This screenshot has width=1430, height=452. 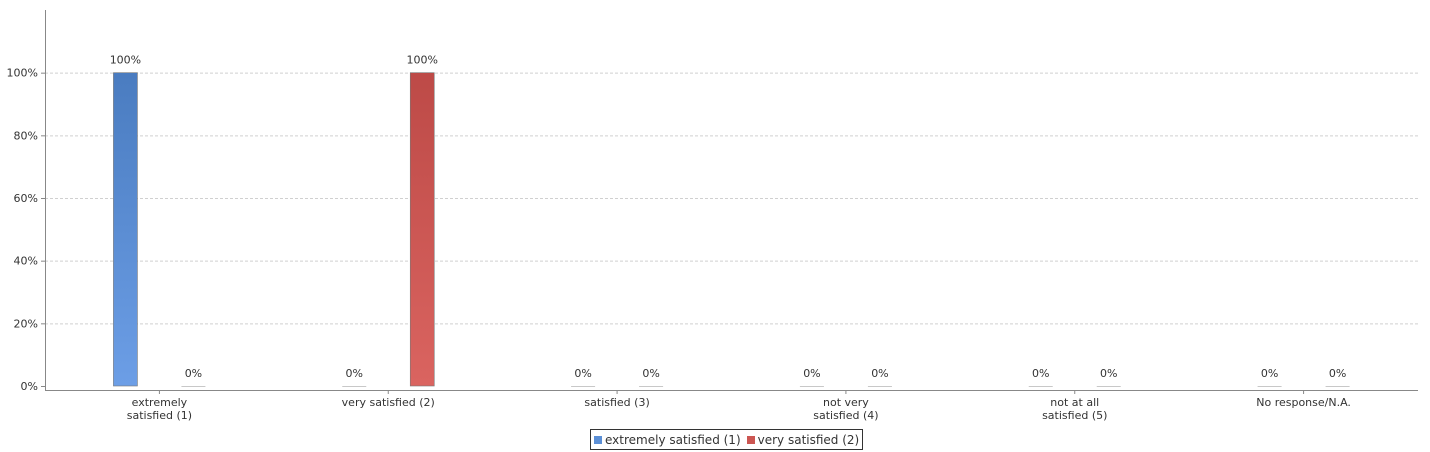 I want to click on y-tick-label: 40%, so click(x=26, y=261).